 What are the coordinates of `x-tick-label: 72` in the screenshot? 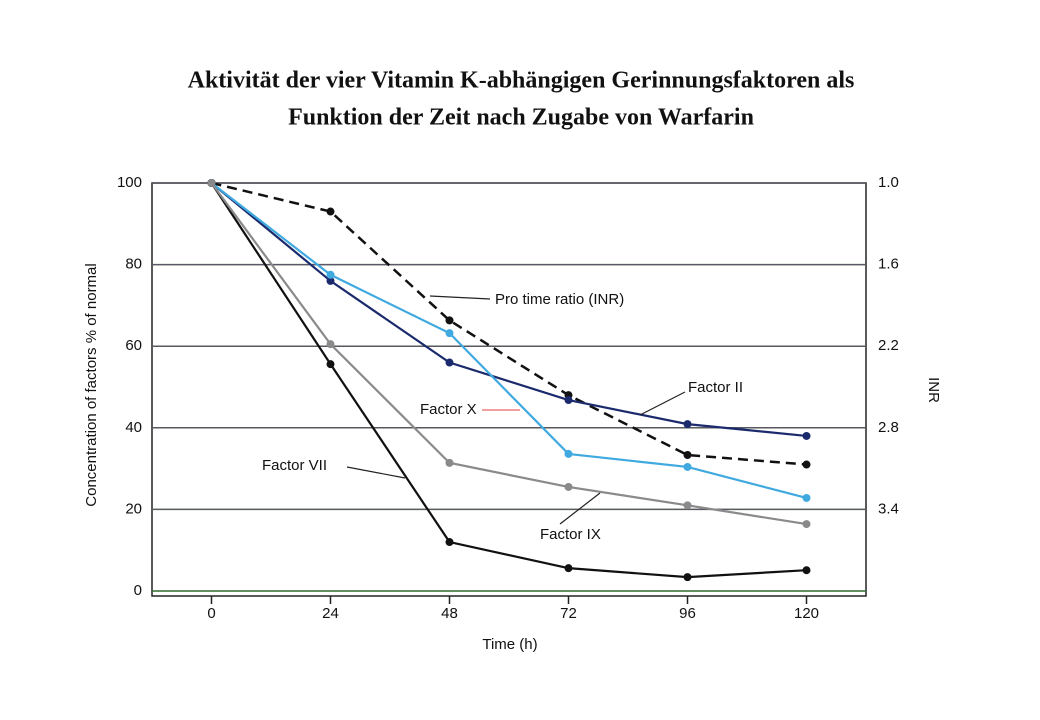 It's located at (568, 613).